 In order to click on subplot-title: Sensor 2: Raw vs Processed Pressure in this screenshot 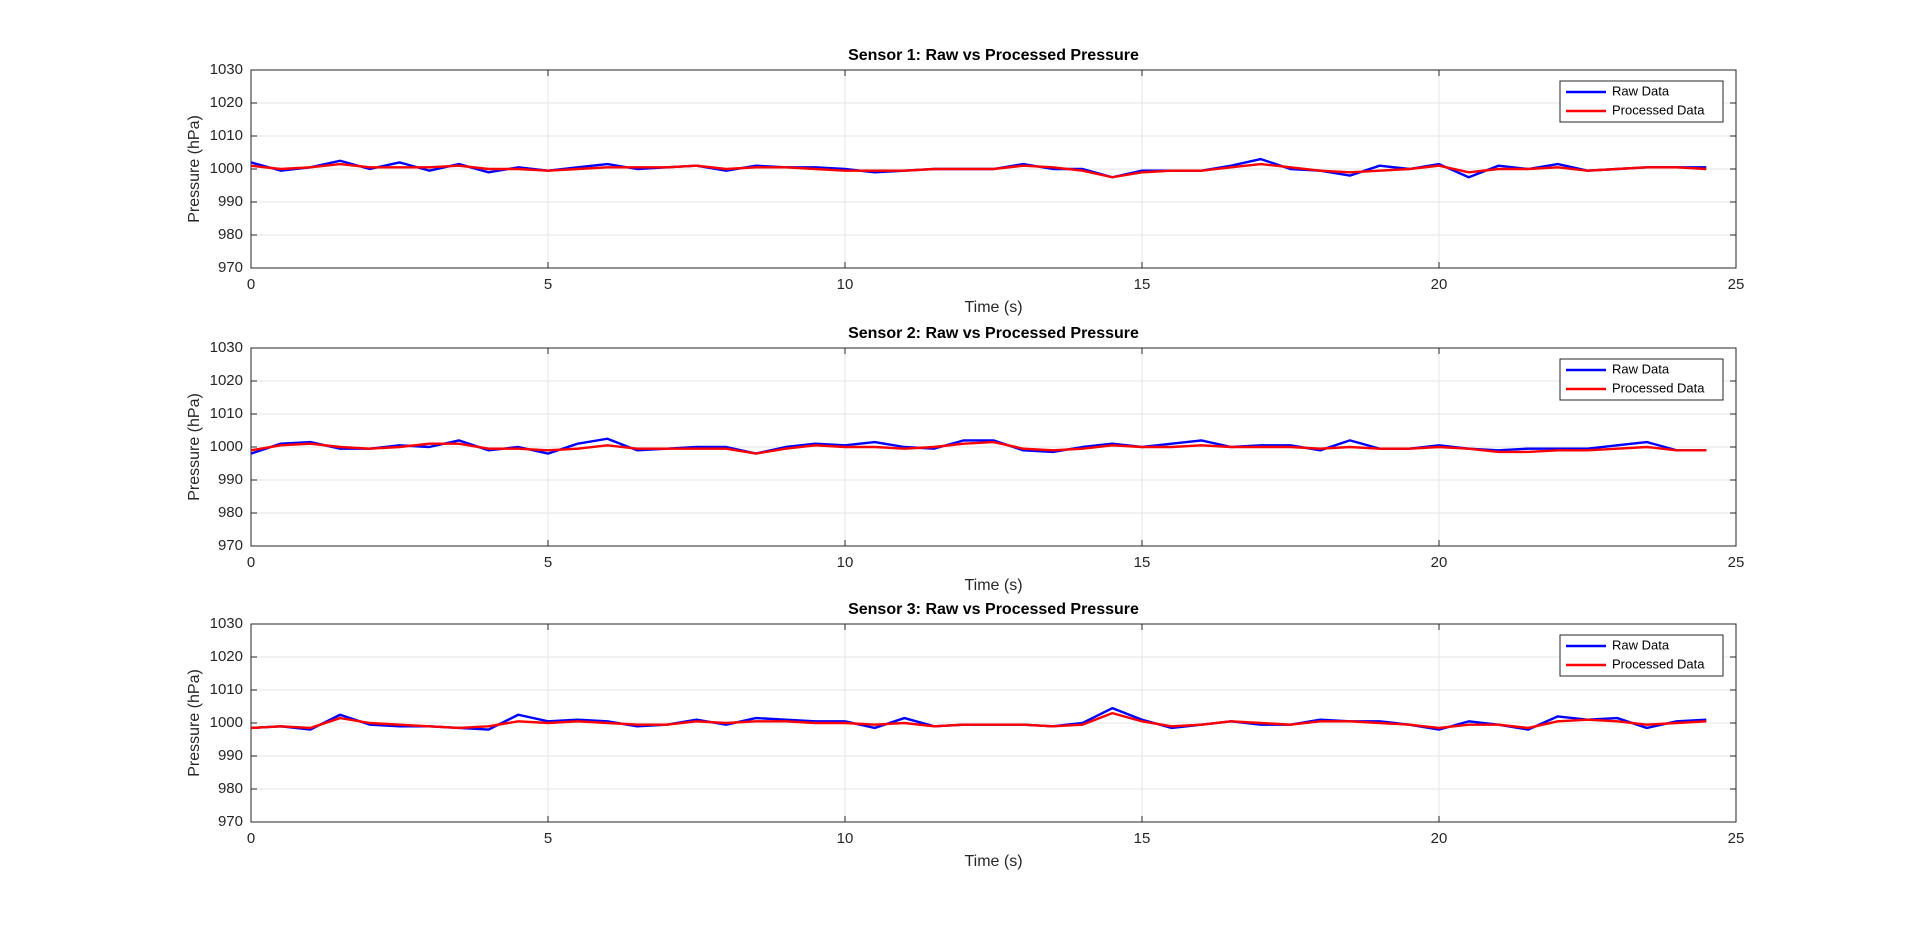, I will do `click(993, 333)`.